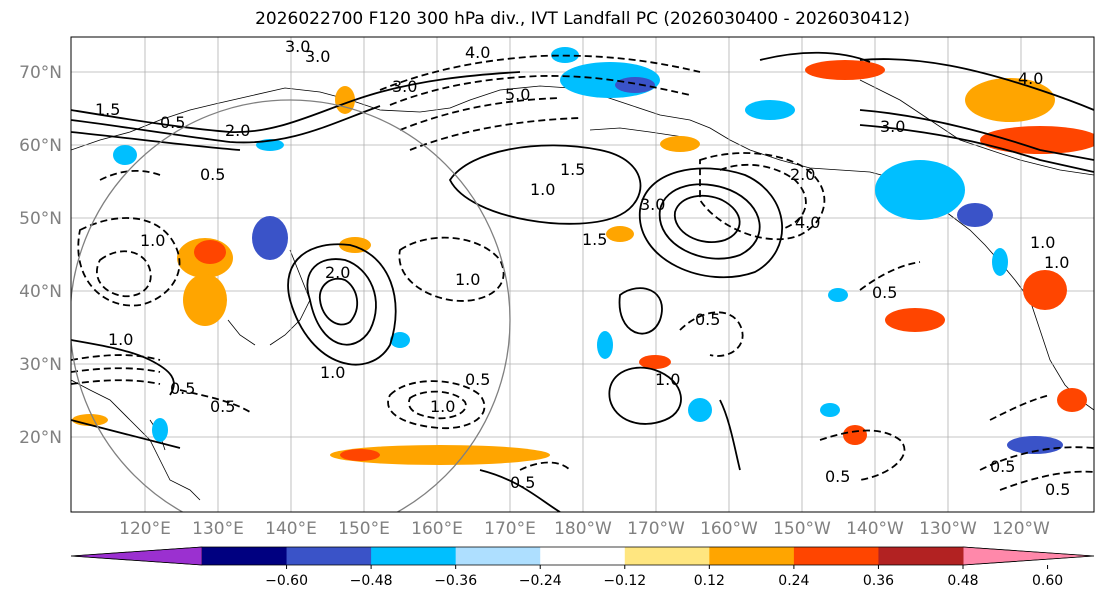  Describe the element at coordinates (1047, 581) in the screenshot. I see `colorbar-tick-label: 0.60` at that location.